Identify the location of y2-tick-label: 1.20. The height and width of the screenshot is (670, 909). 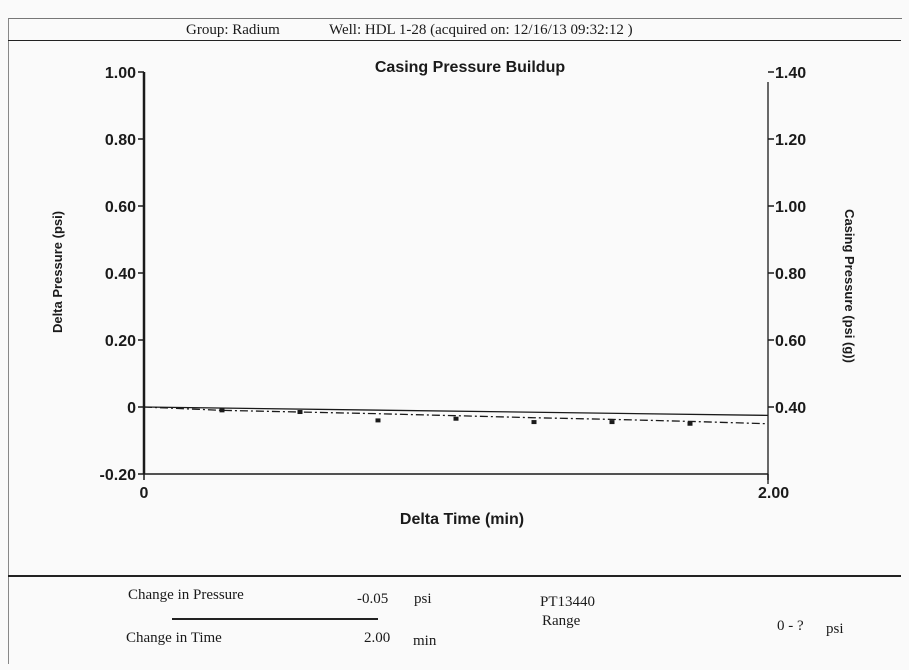
(790, 140).